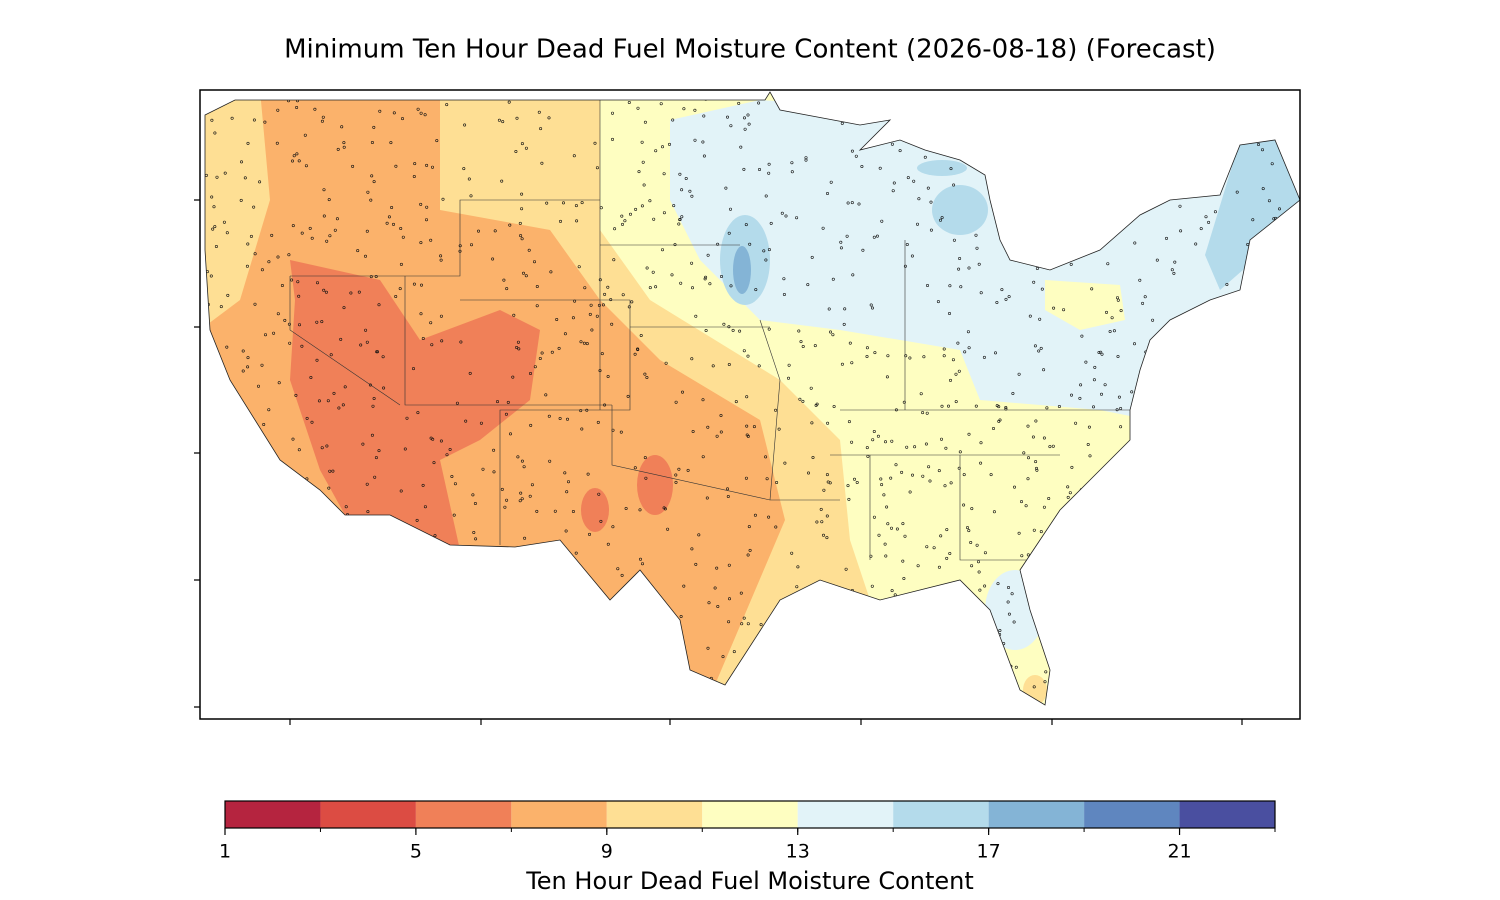  Describe the element at coordinates (960, 210) in the screenshot. I see `region` at that location.